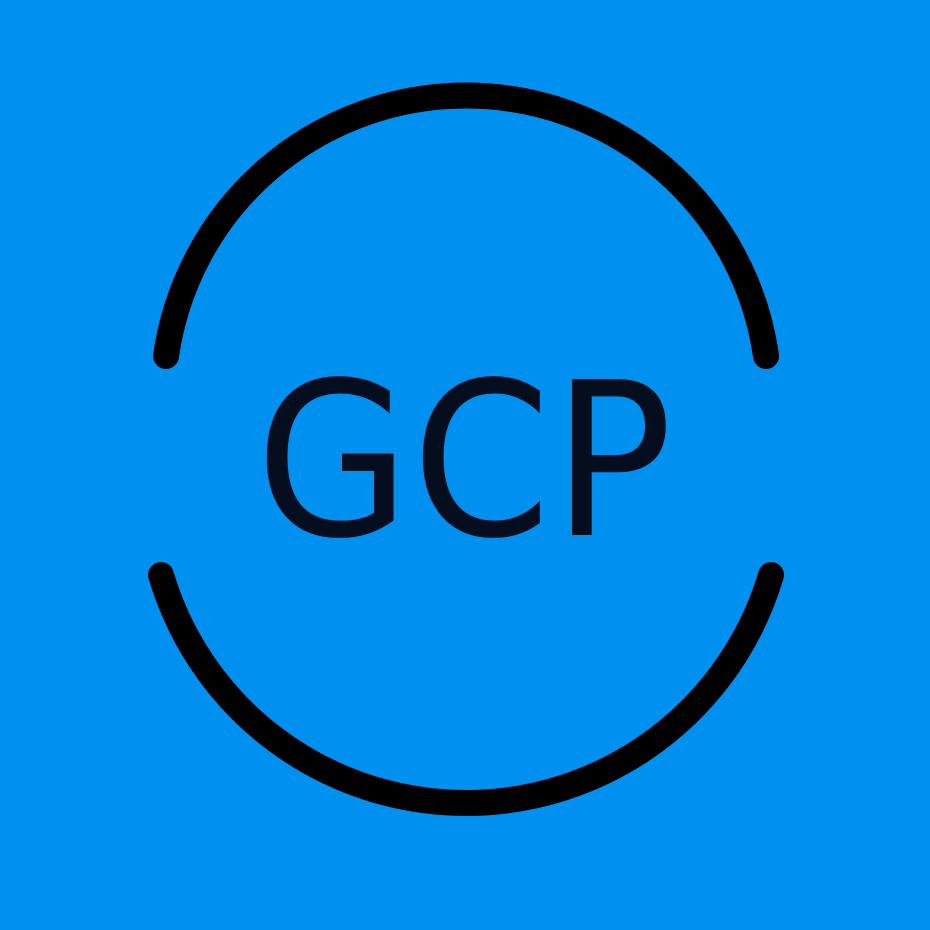 The height and width of the screenshot is (930, 930). I want to click on logo-wordmark: GCP, so click(465, 461).